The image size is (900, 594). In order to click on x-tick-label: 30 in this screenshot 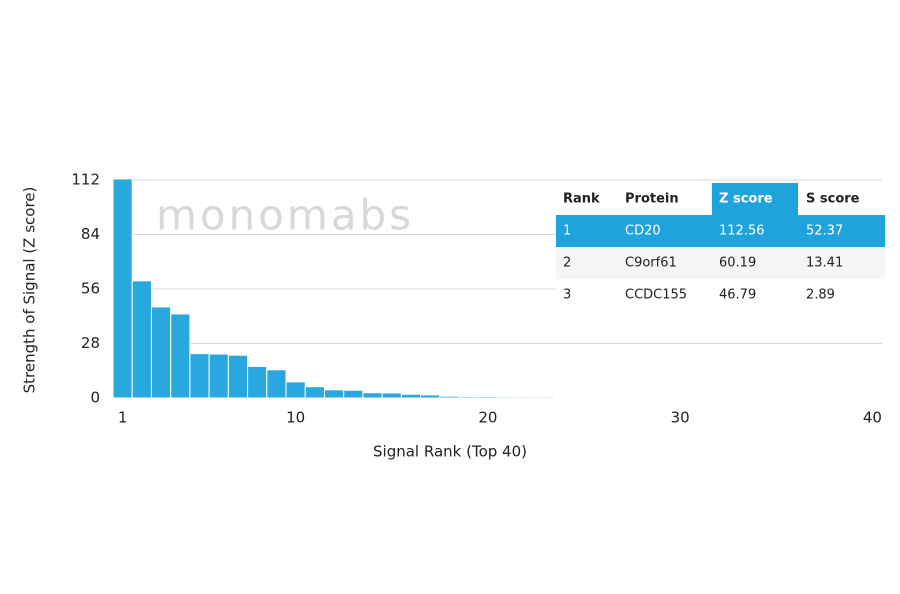, I will do `click(680, 418)`.